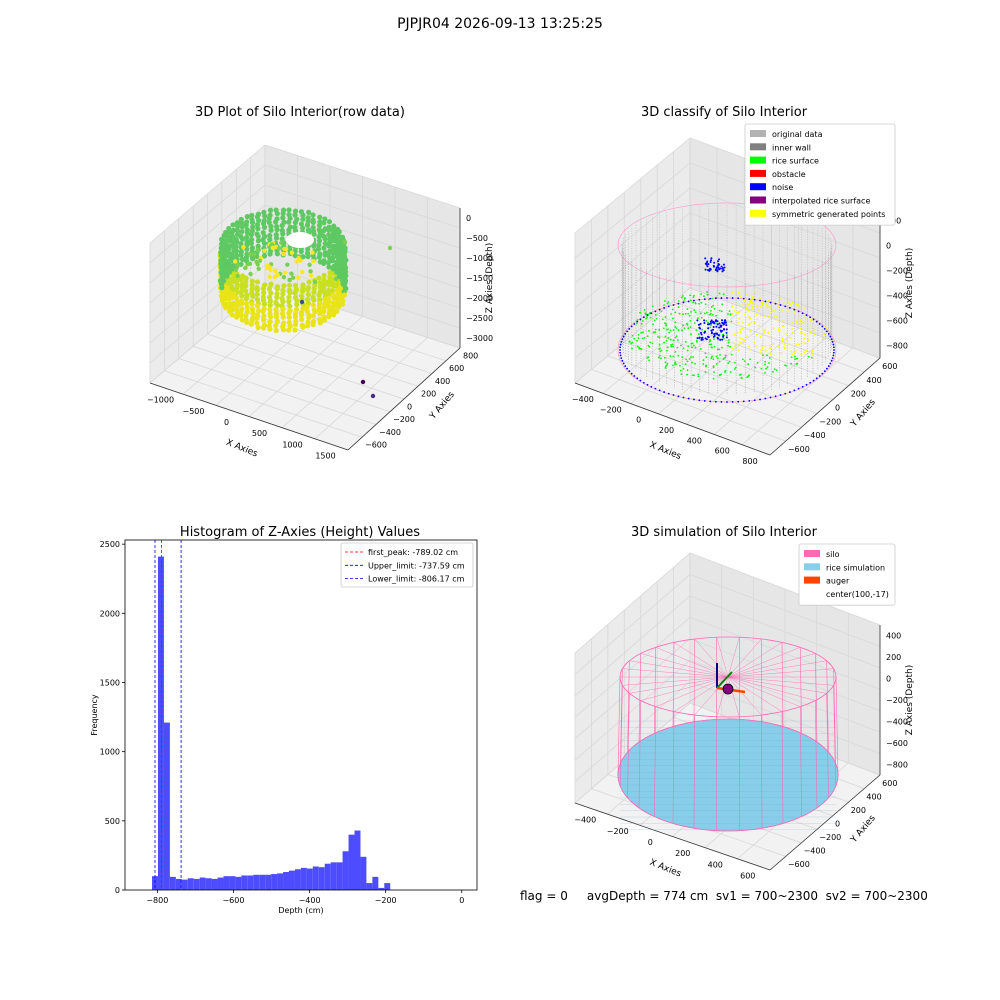 The height and width of the screenshot is (1000, 1000). I want to click on z-tick-label: −500, so click(477, 238).